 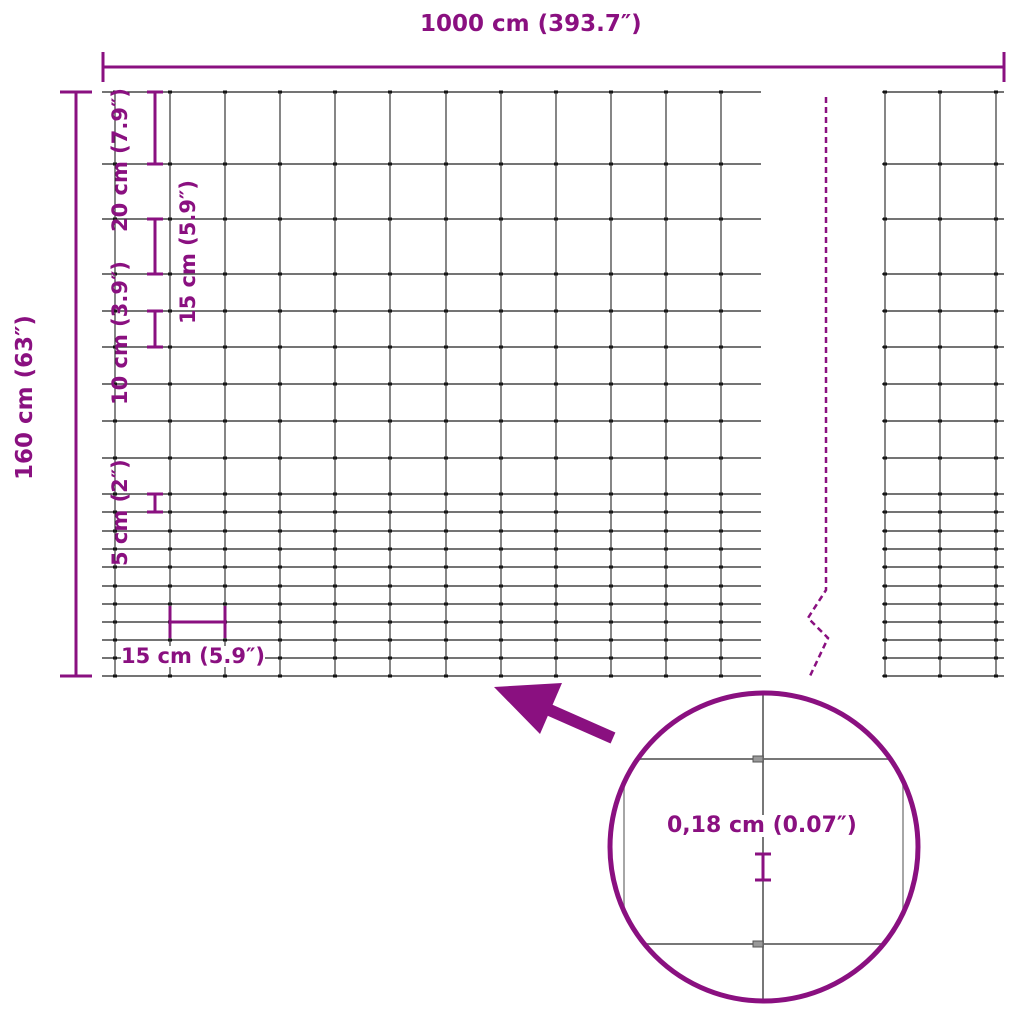 I want to click on width-label: 1000 cm (393.7″), so click(x=531, y=24).